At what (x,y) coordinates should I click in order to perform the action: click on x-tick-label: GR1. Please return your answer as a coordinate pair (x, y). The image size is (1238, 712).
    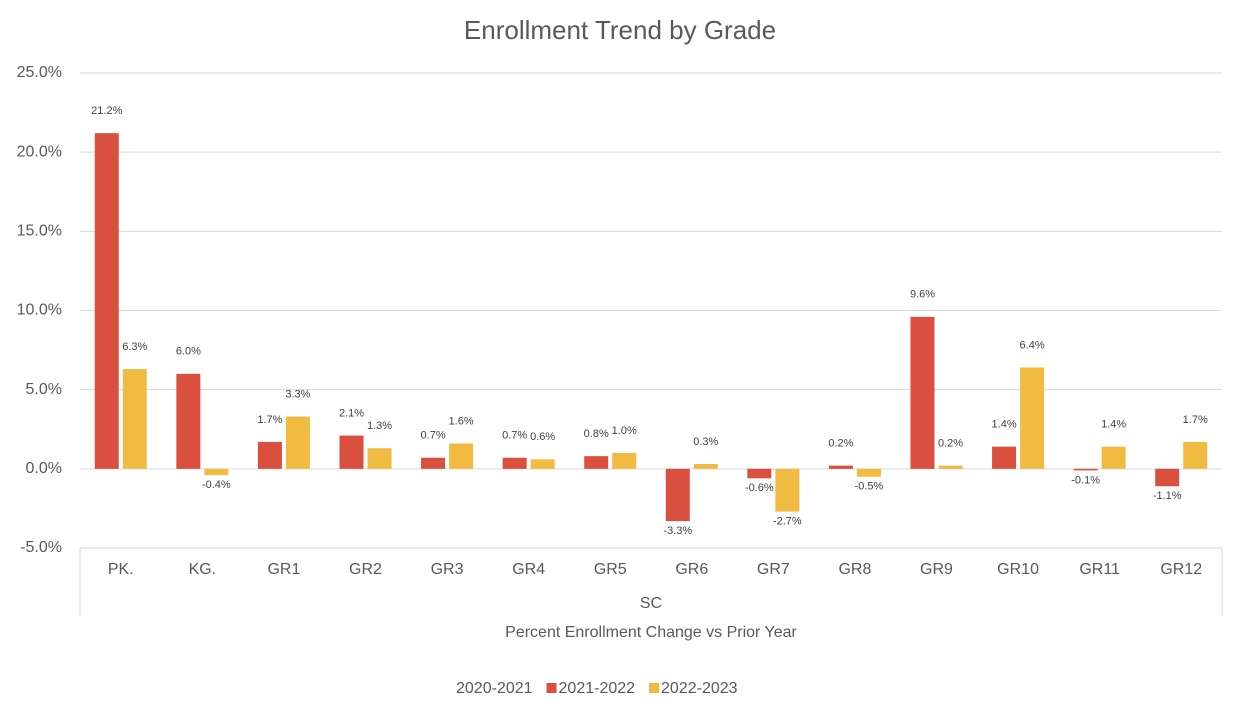
    Looking at the image, I should click on (283, 569).